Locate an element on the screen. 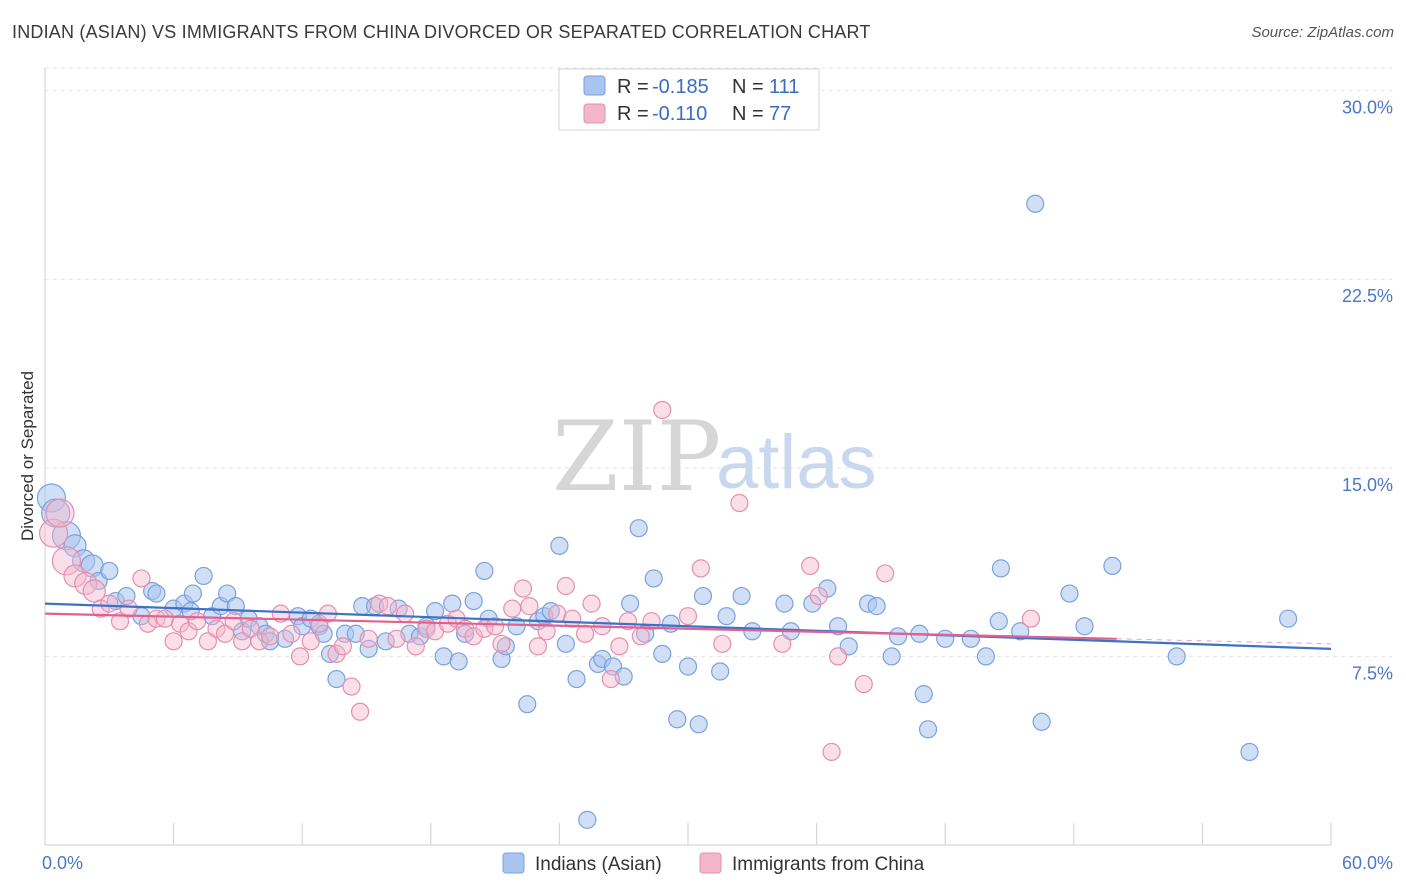  bottom-legend-swatch-blue is located at coordinates (513, 863).